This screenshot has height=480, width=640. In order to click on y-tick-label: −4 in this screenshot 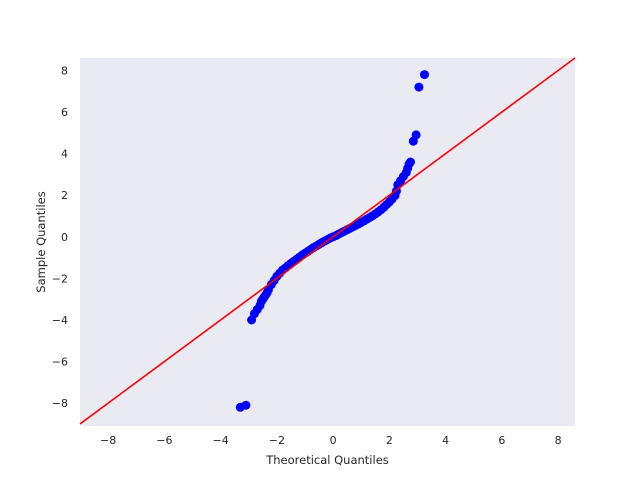, I will do `click(60, 320)`.